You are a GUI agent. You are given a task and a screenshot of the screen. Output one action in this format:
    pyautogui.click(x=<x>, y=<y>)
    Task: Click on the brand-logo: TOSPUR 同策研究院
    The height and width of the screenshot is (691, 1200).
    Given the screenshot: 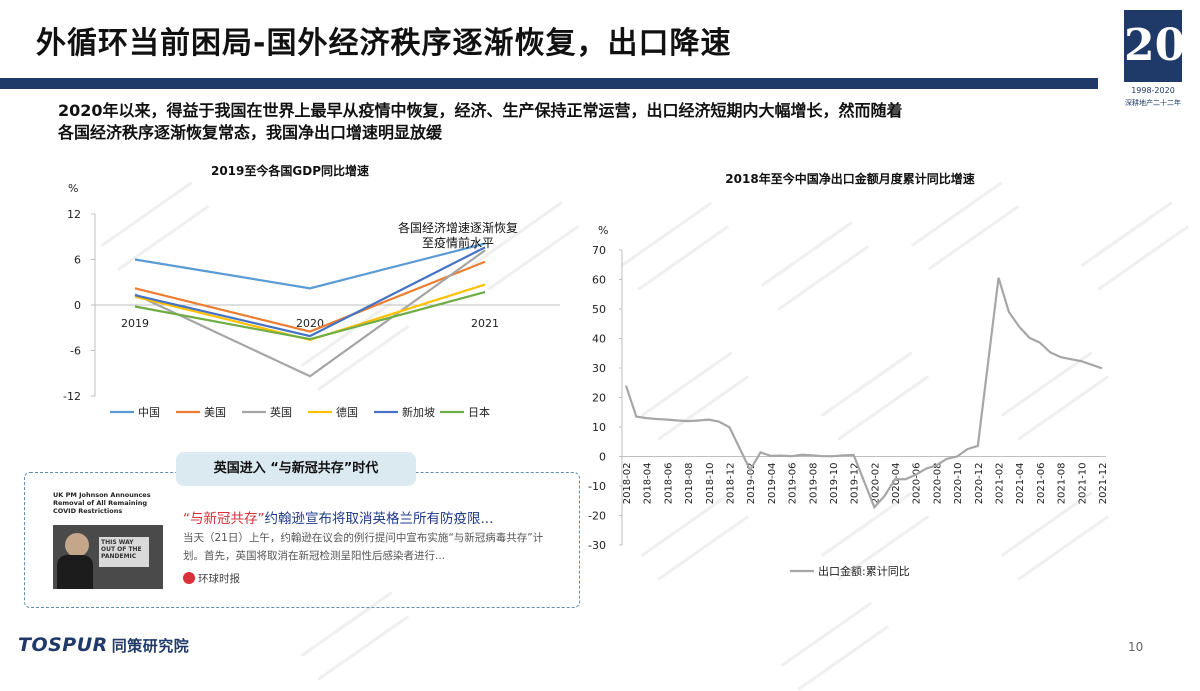 What is the action you would take?
    pyautogui.click(x=103, y=645)
    